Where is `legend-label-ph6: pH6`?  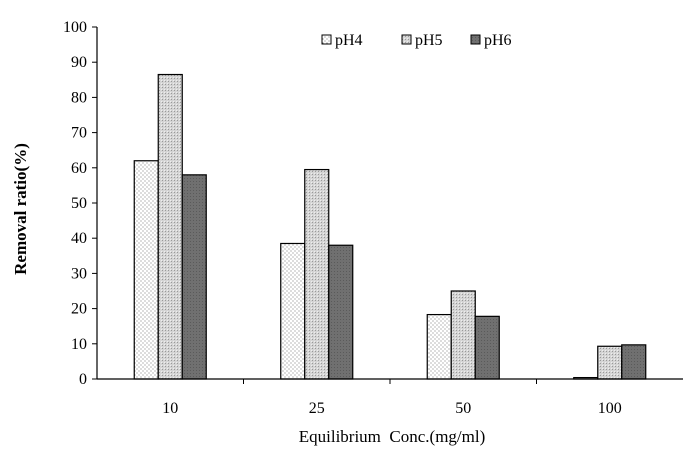
legend-label-ph6: pH6 is located at coordinates (498, 40).